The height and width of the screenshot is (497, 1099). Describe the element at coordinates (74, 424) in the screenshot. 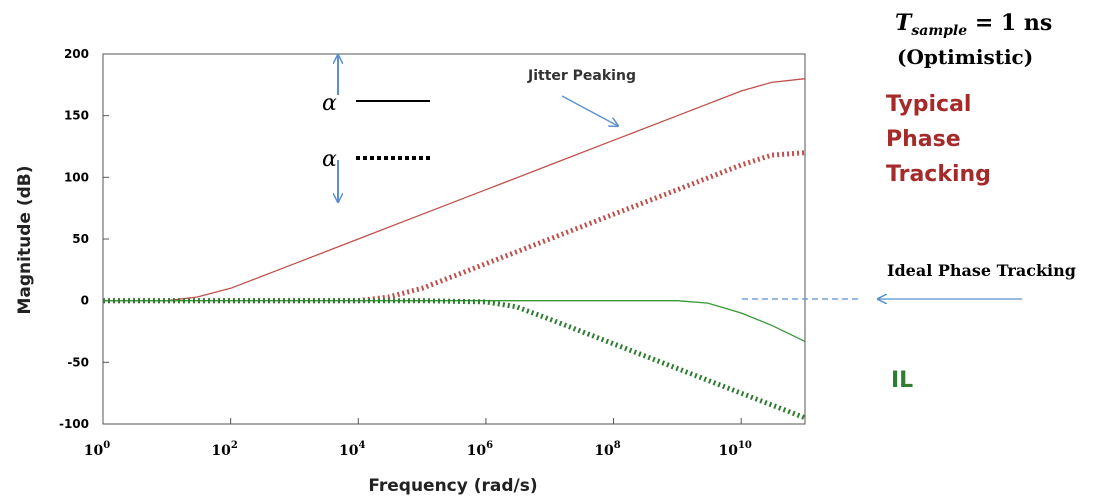

I see `y-tick-label: -100` at that location.